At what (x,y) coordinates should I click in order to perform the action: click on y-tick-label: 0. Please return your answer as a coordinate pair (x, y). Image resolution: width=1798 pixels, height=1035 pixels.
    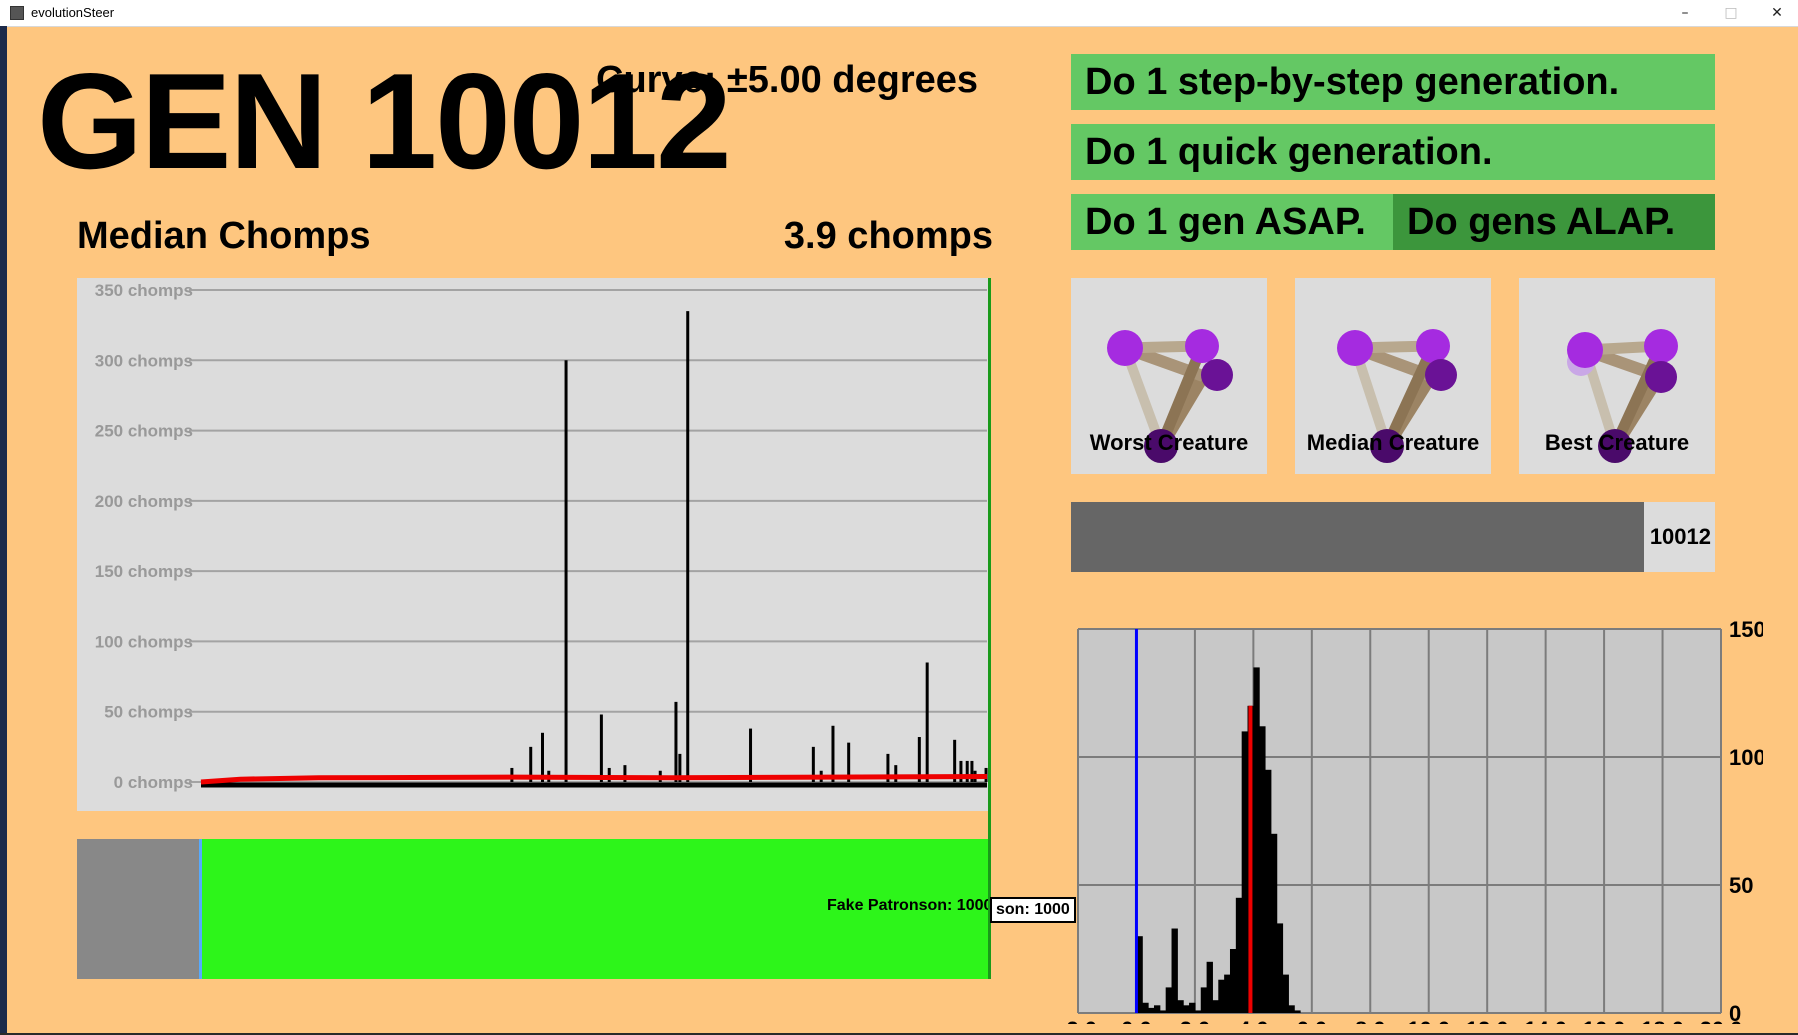
    Looking at the image, I should click on (1735, 1012).